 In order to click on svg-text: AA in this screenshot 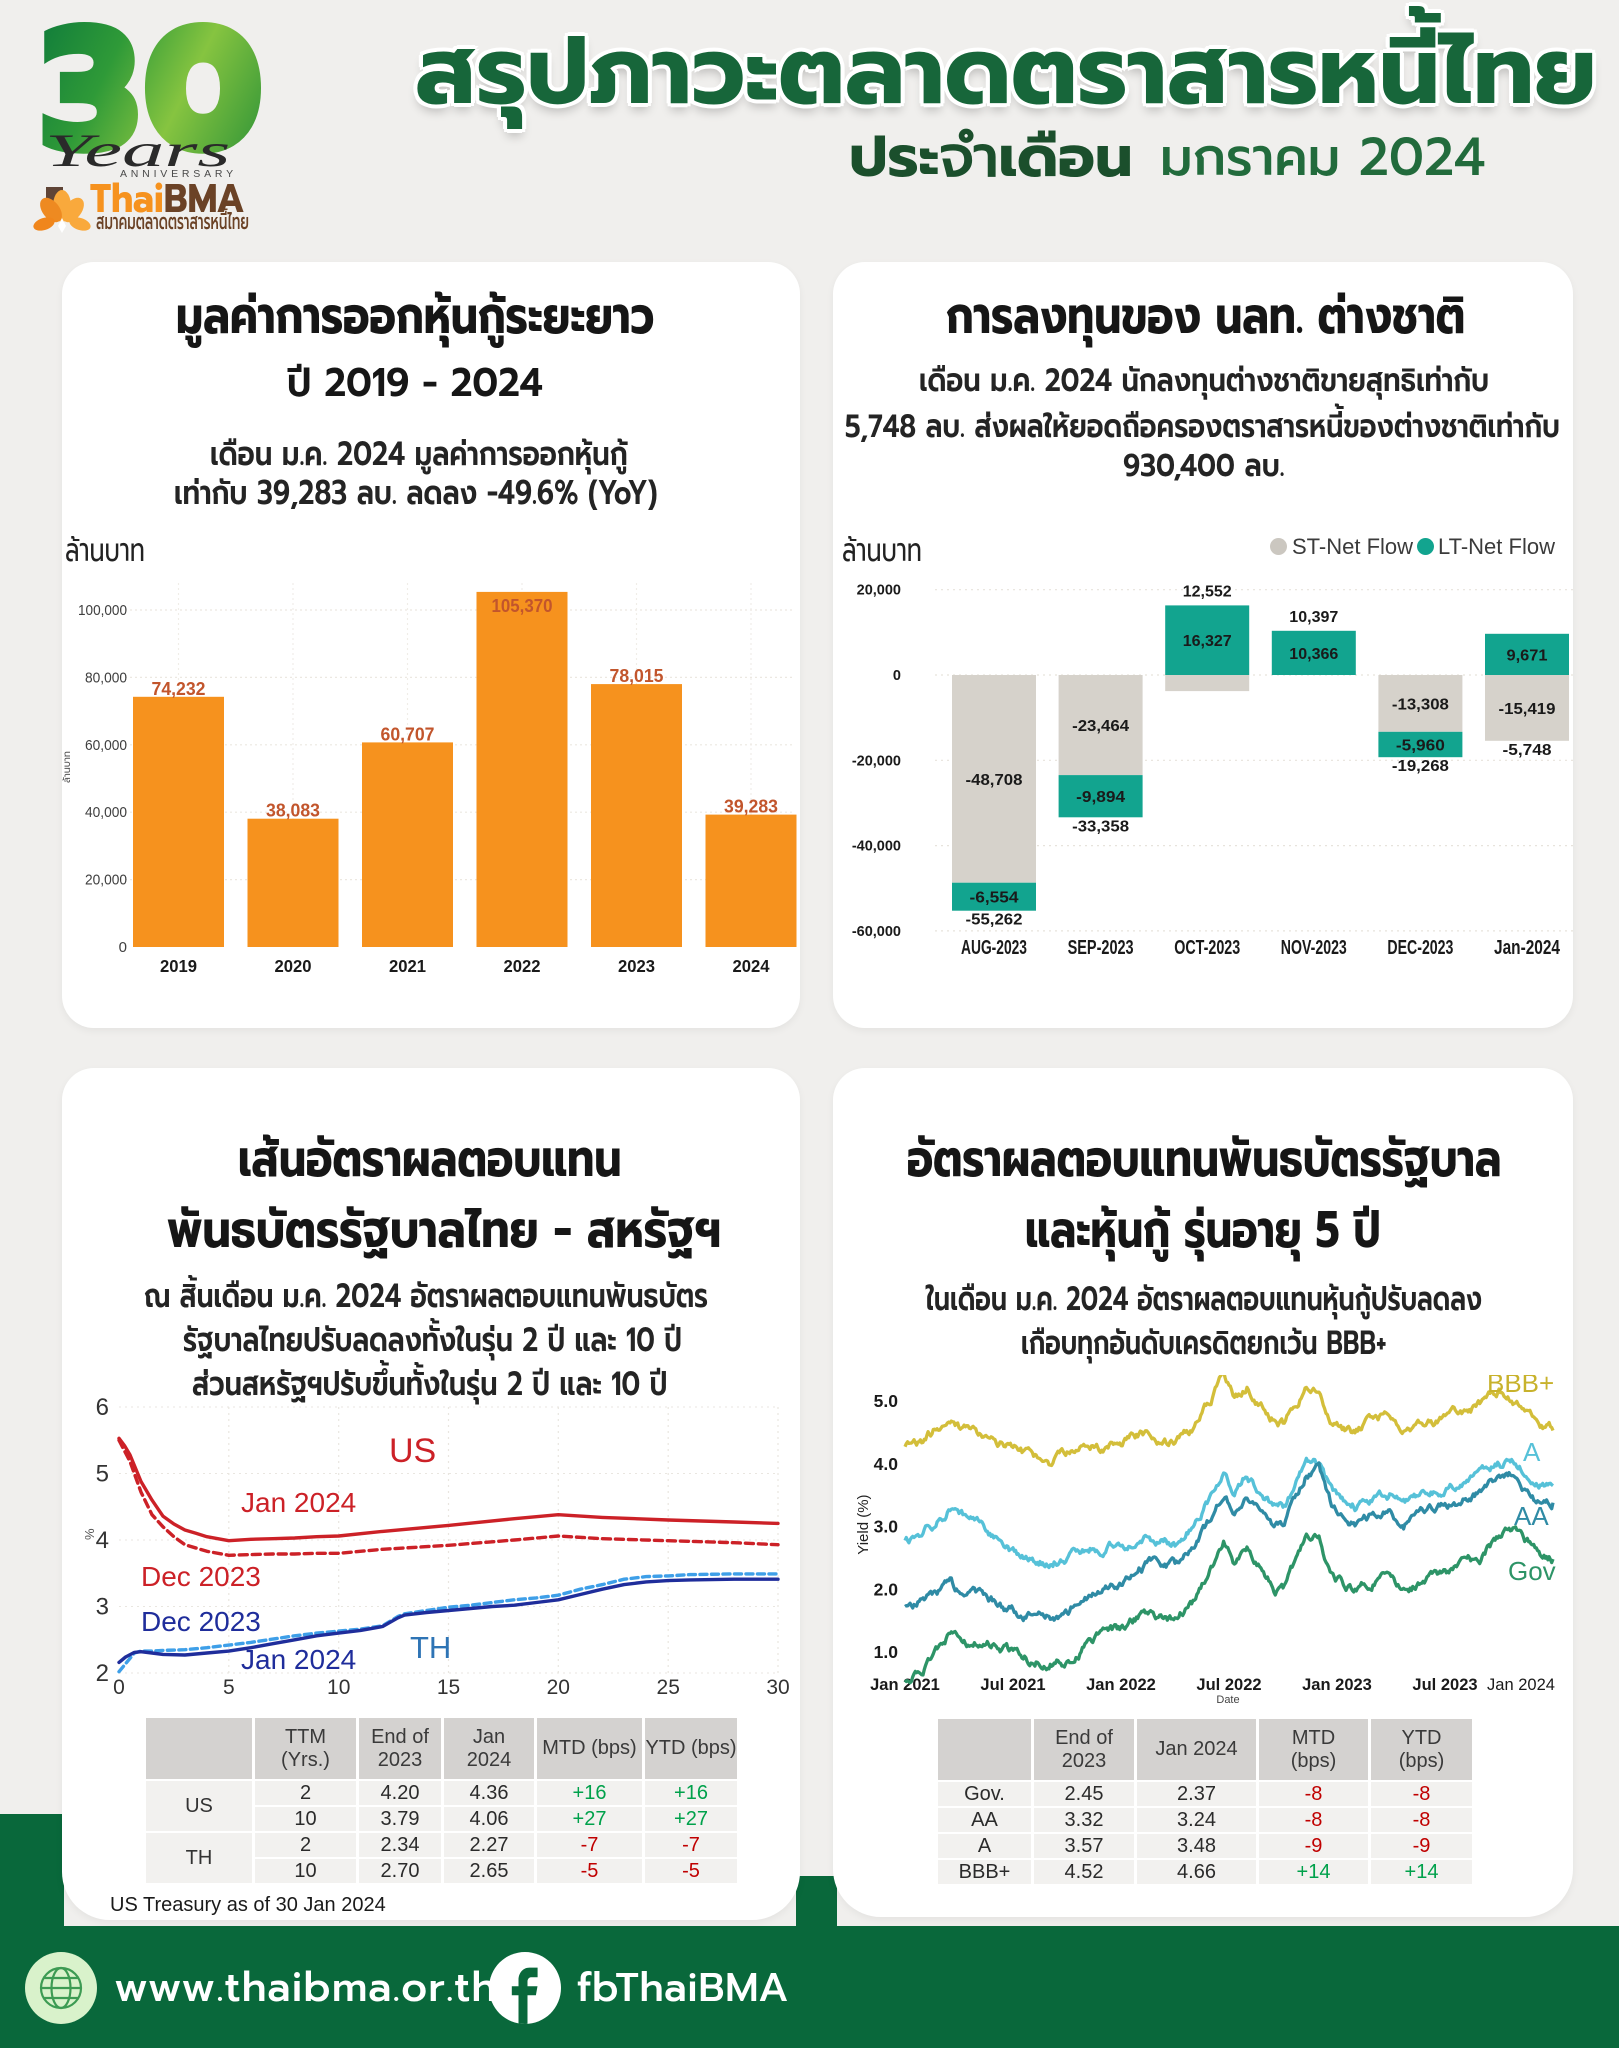, I will do `click(1531, 1516)`.